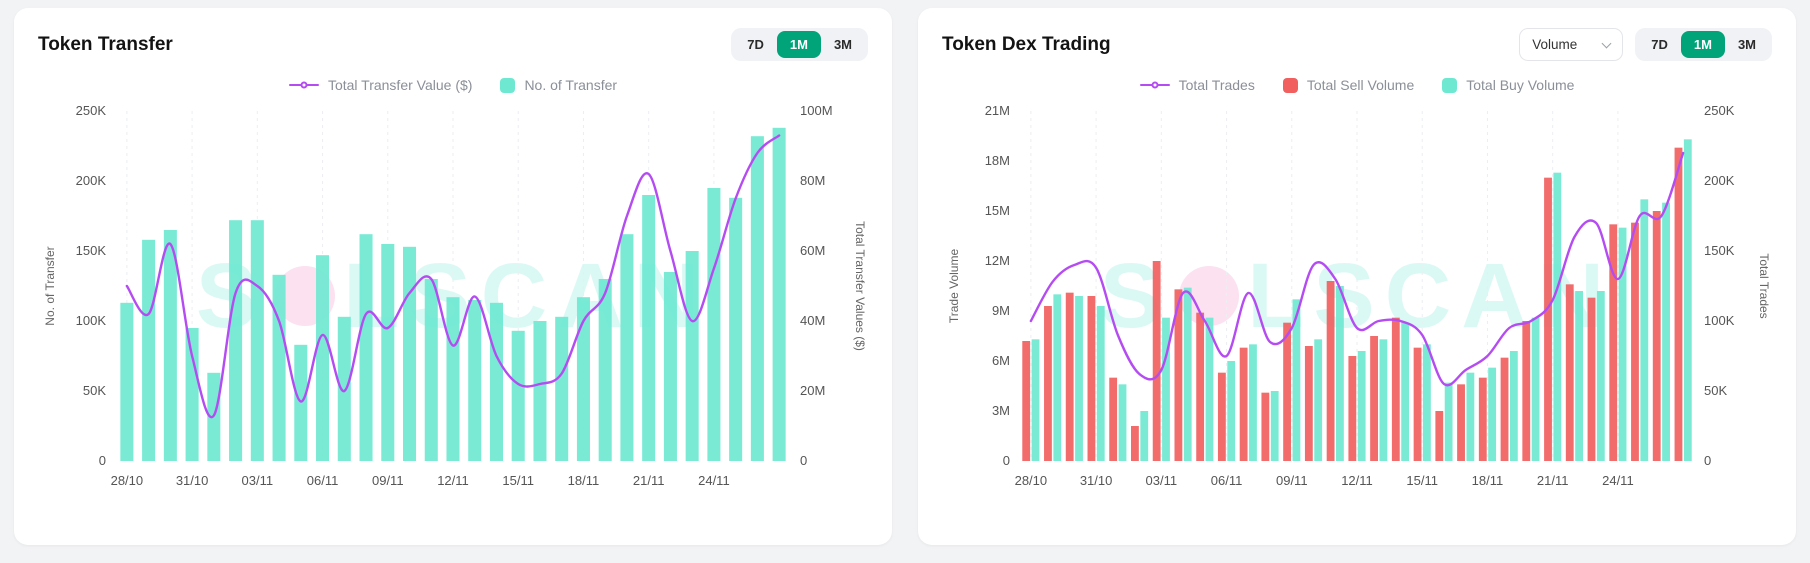 The width and height of the screenshot is (1810, 563). What do you see at coordinates (1357, 44) in the screenshot?
I see `token-dex-trading-header: Token Dex Trading Volume 7D 1M 3M` at bounding box center [1357, 44].